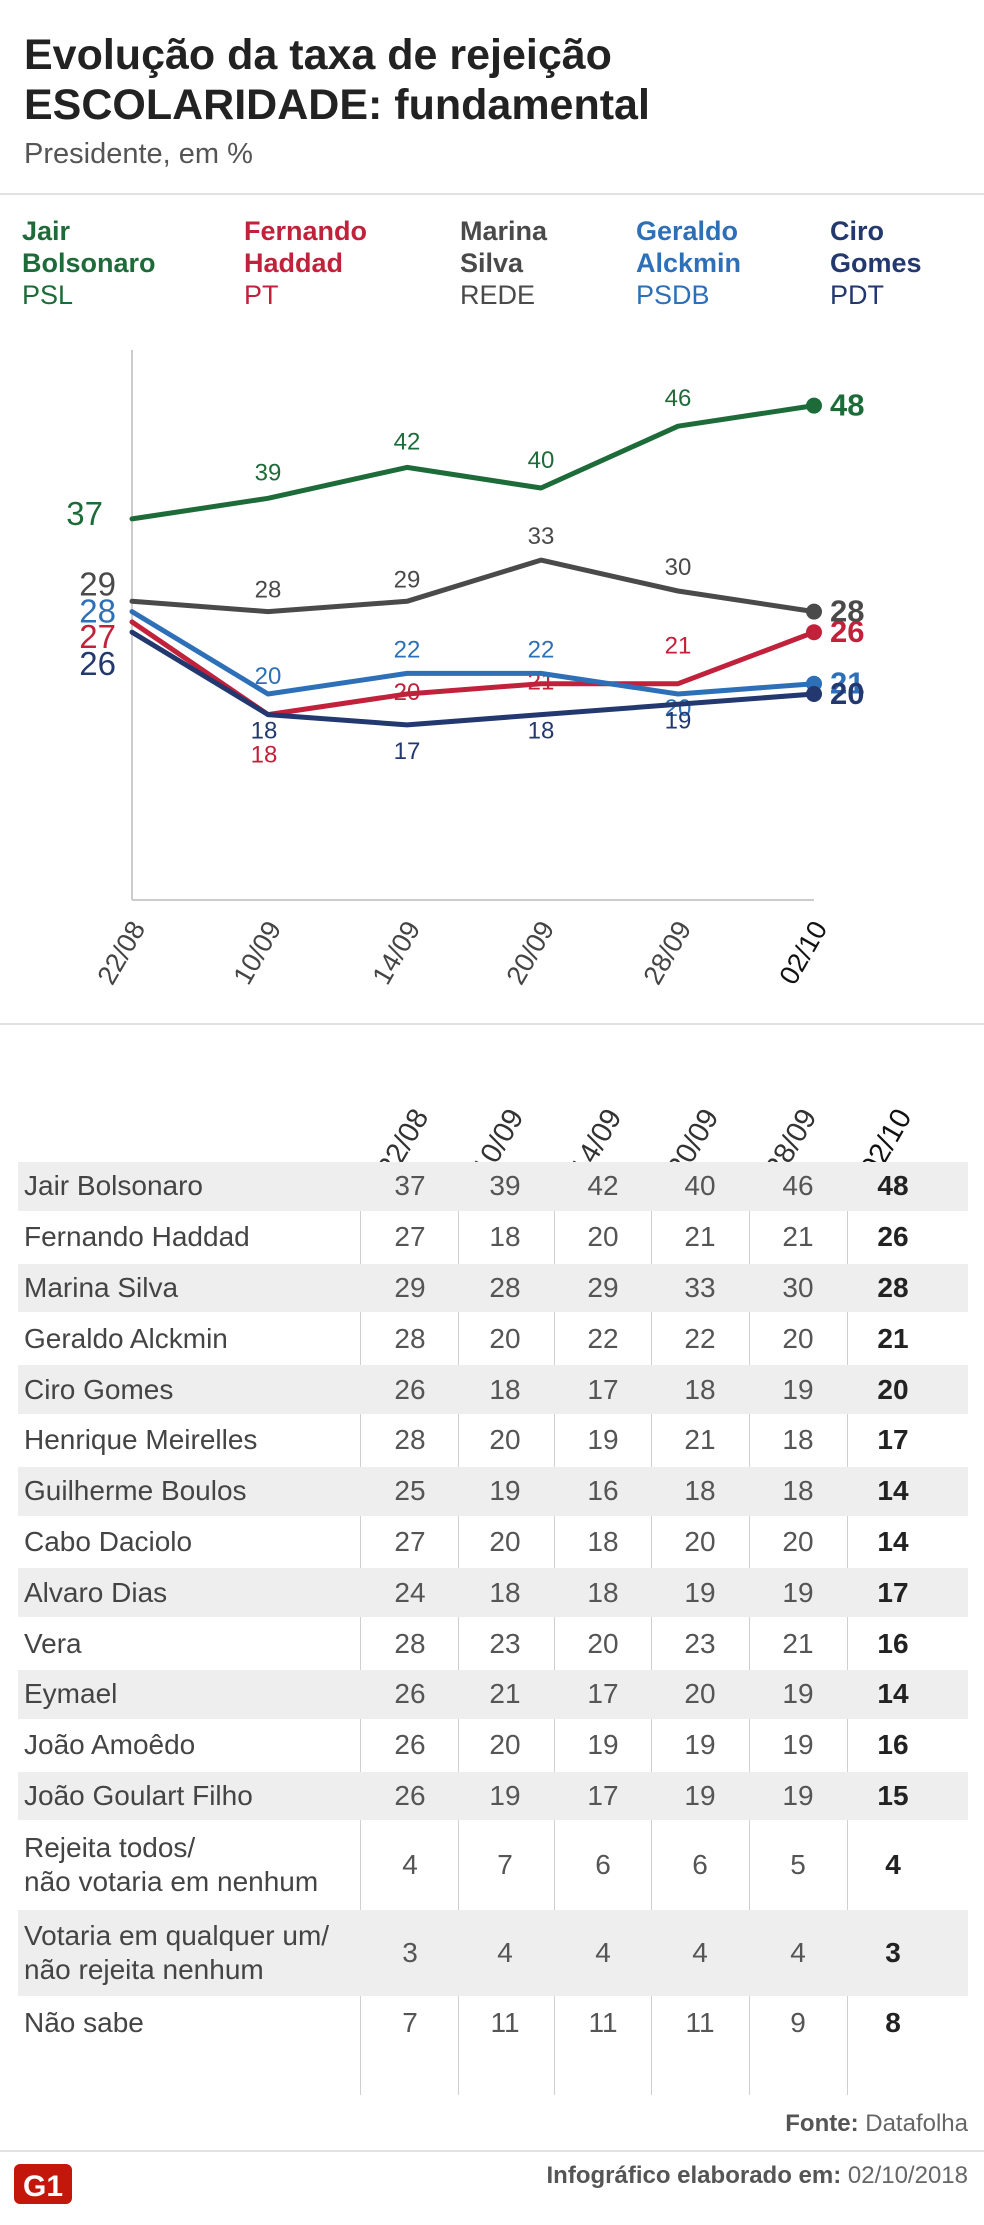 The height and width of the screenshot is (2225, 984). What do you see at coordinates (700, 1287) in the screenshot?
I see `table-cell: 33` at bounding box center [700, 1287].